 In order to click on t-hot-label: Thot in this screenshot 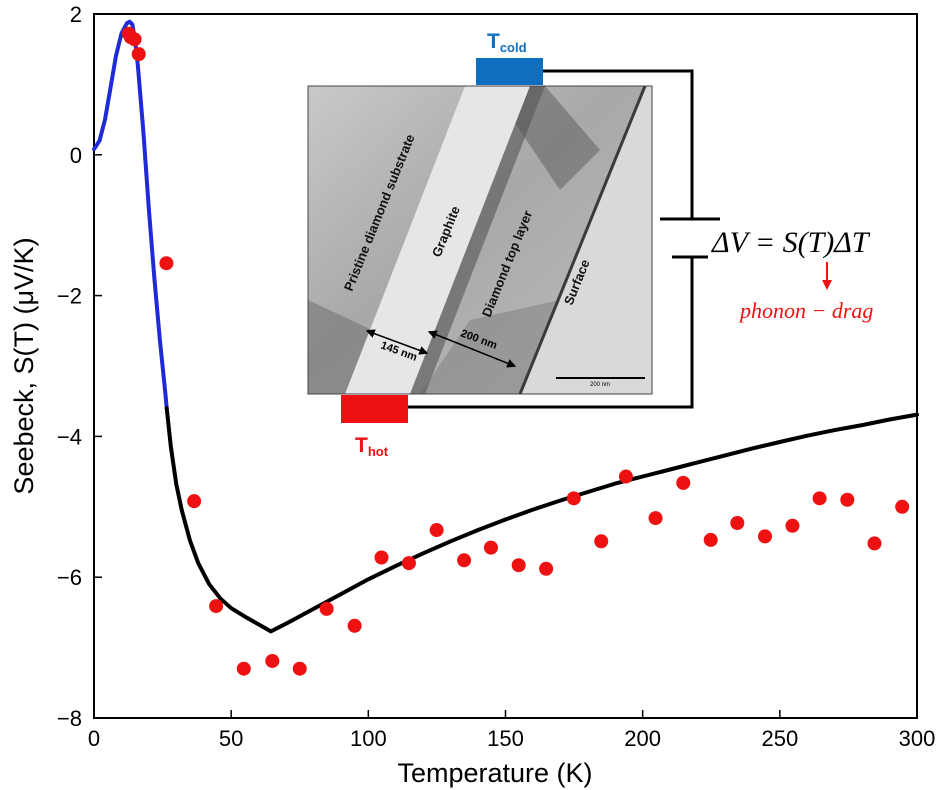, I will do `click(372, 446)`.